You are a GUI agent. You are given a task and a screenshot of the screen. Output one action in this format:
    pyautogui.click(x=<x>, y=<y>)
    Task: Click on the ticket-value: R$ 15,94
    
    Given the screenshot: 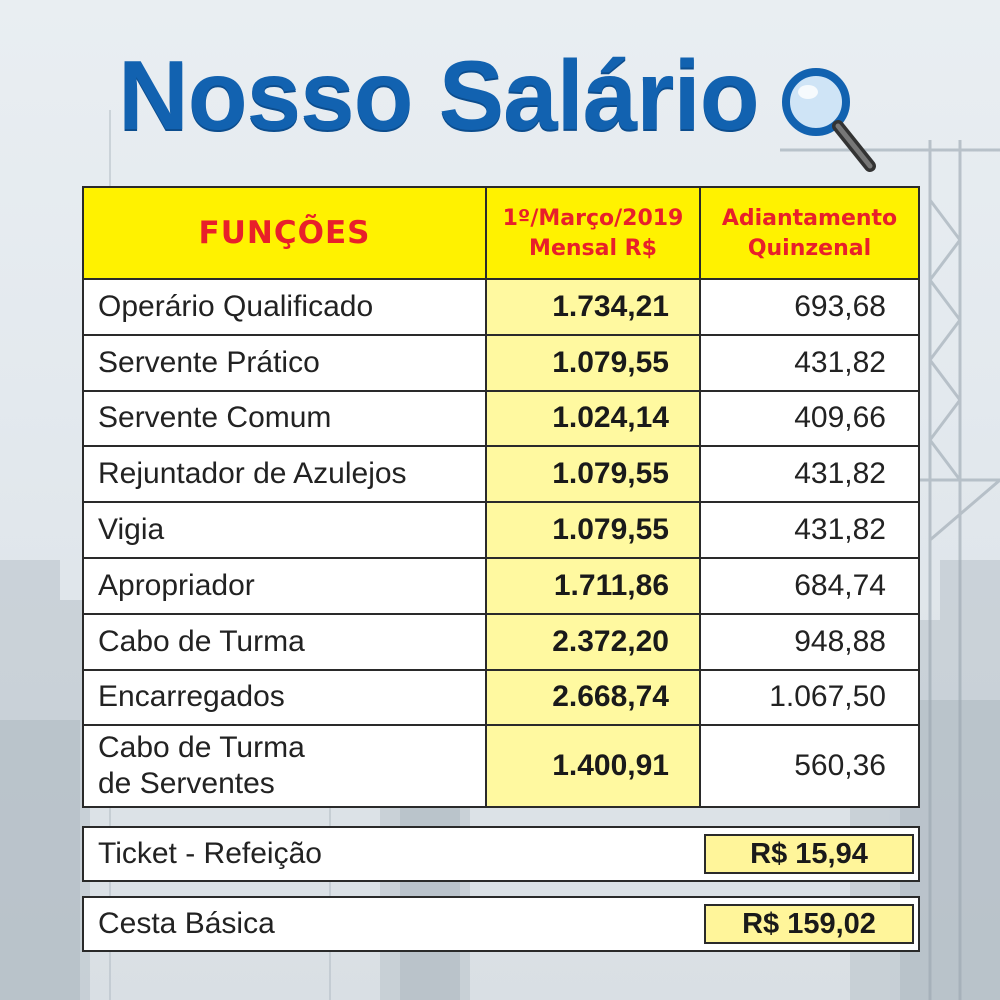 What is the action you would take?
    pyautogui.click(x=809, y=854)
    